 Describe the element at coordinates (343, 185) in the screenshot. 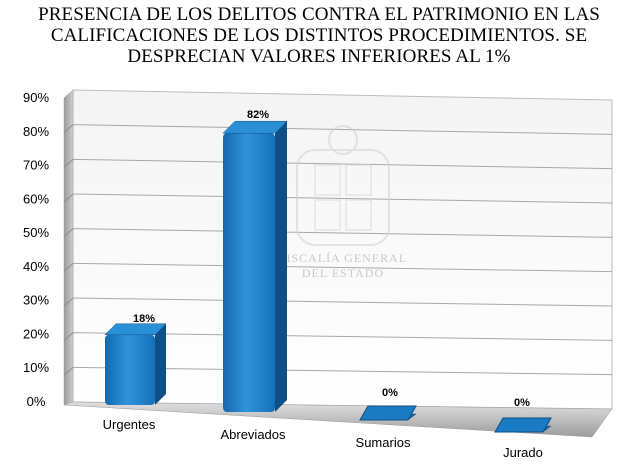

I see `watermark-emblem` at that location.